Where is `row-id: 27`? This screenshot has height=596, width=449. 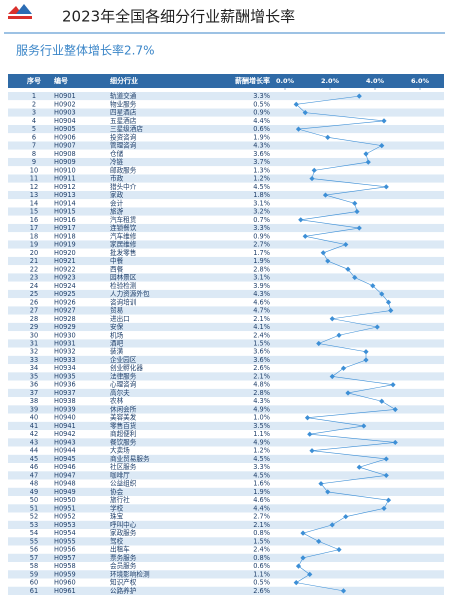 row-id: 27 is located at coordinates (34, 311).